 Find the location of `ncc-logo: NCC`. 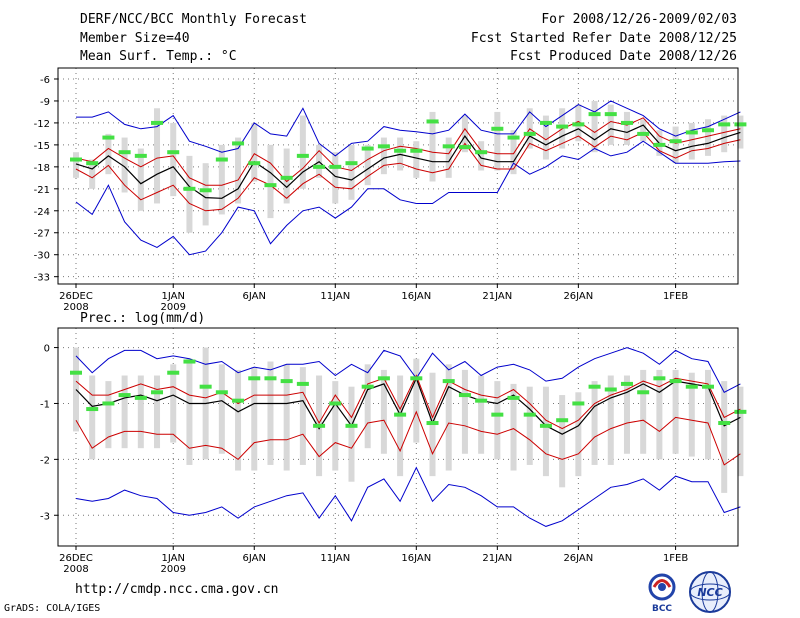

ncc-logo: NCC is located at coordinates (710, 592).